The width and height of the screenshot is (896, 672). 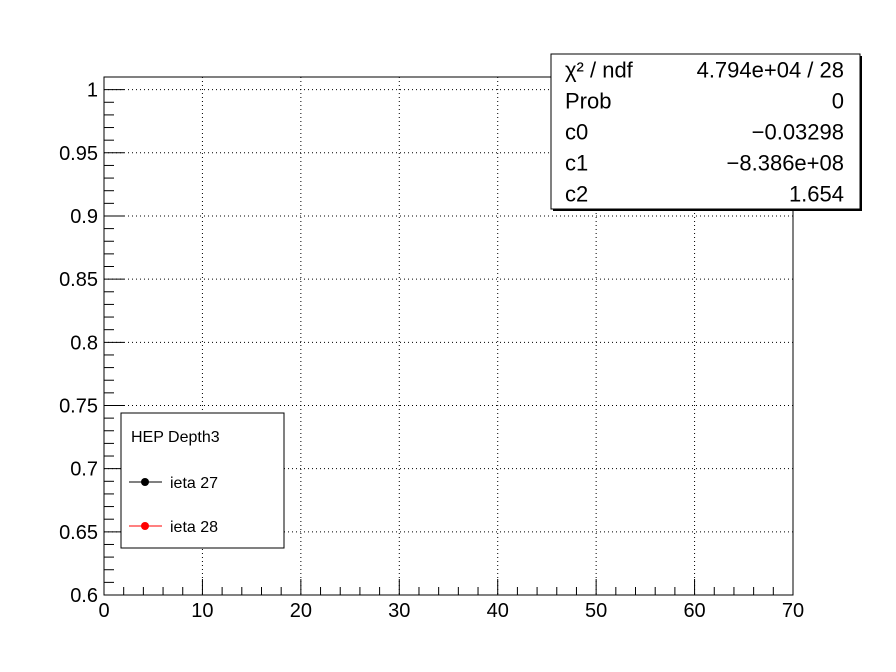 I want to click on y-tick-label: 1, so click(x=92, y=91).